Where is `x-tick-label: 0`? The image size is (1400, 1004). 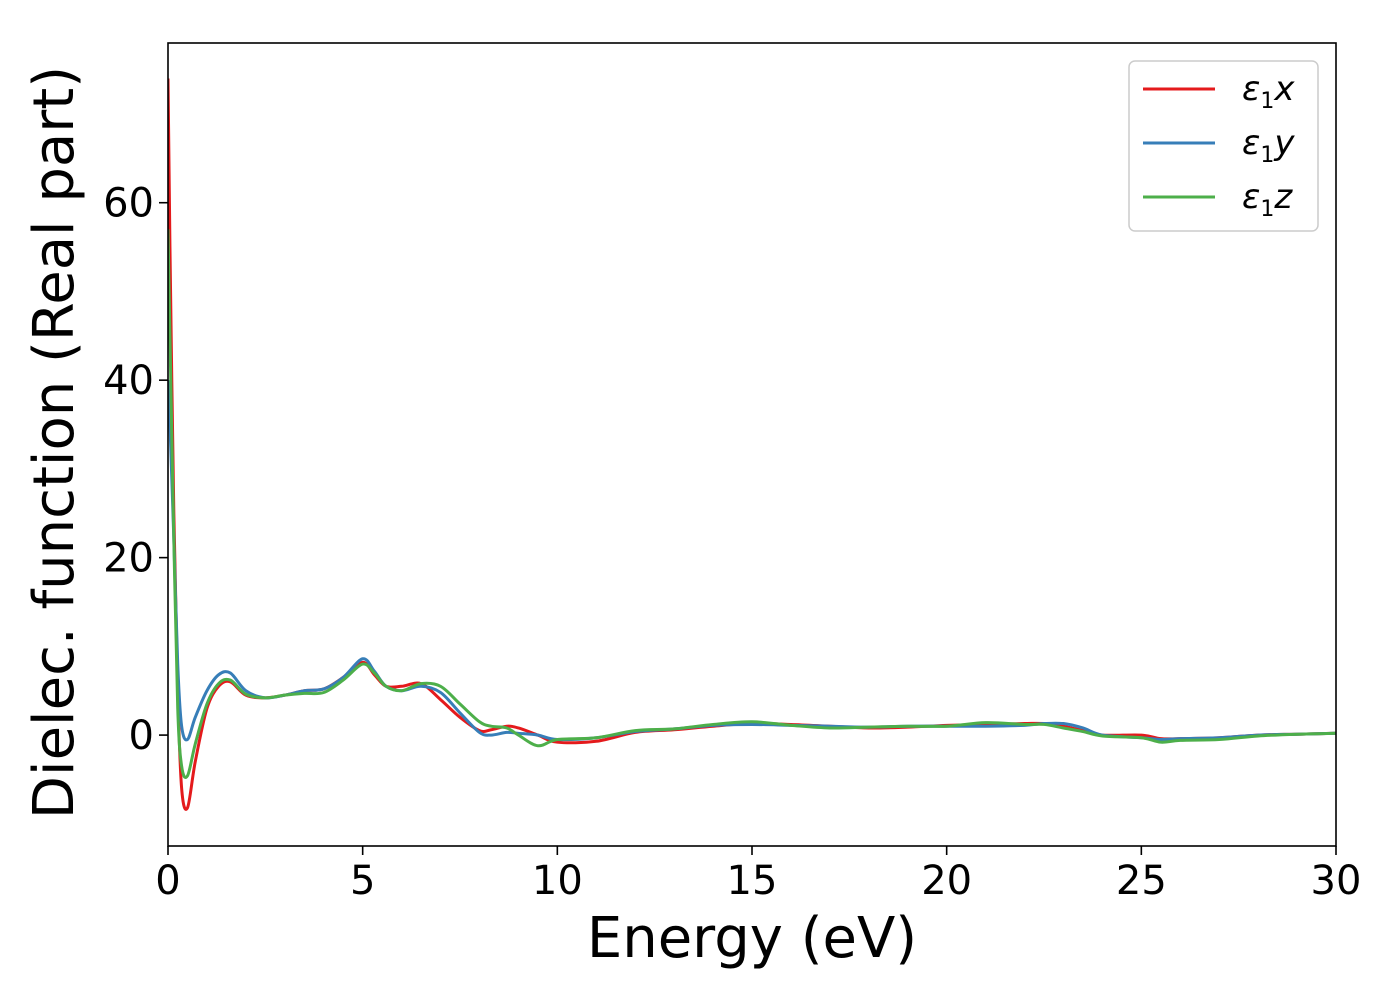 x-tick-label: 0 is located at coordinates (167, 881).